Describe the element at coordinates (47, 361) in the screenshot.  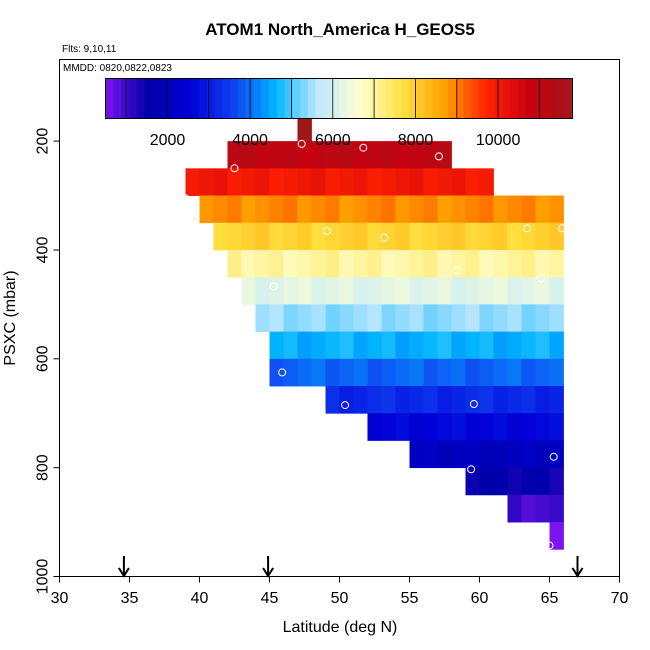
I see `y-axis: 200 400 600 800 1000` at that location.